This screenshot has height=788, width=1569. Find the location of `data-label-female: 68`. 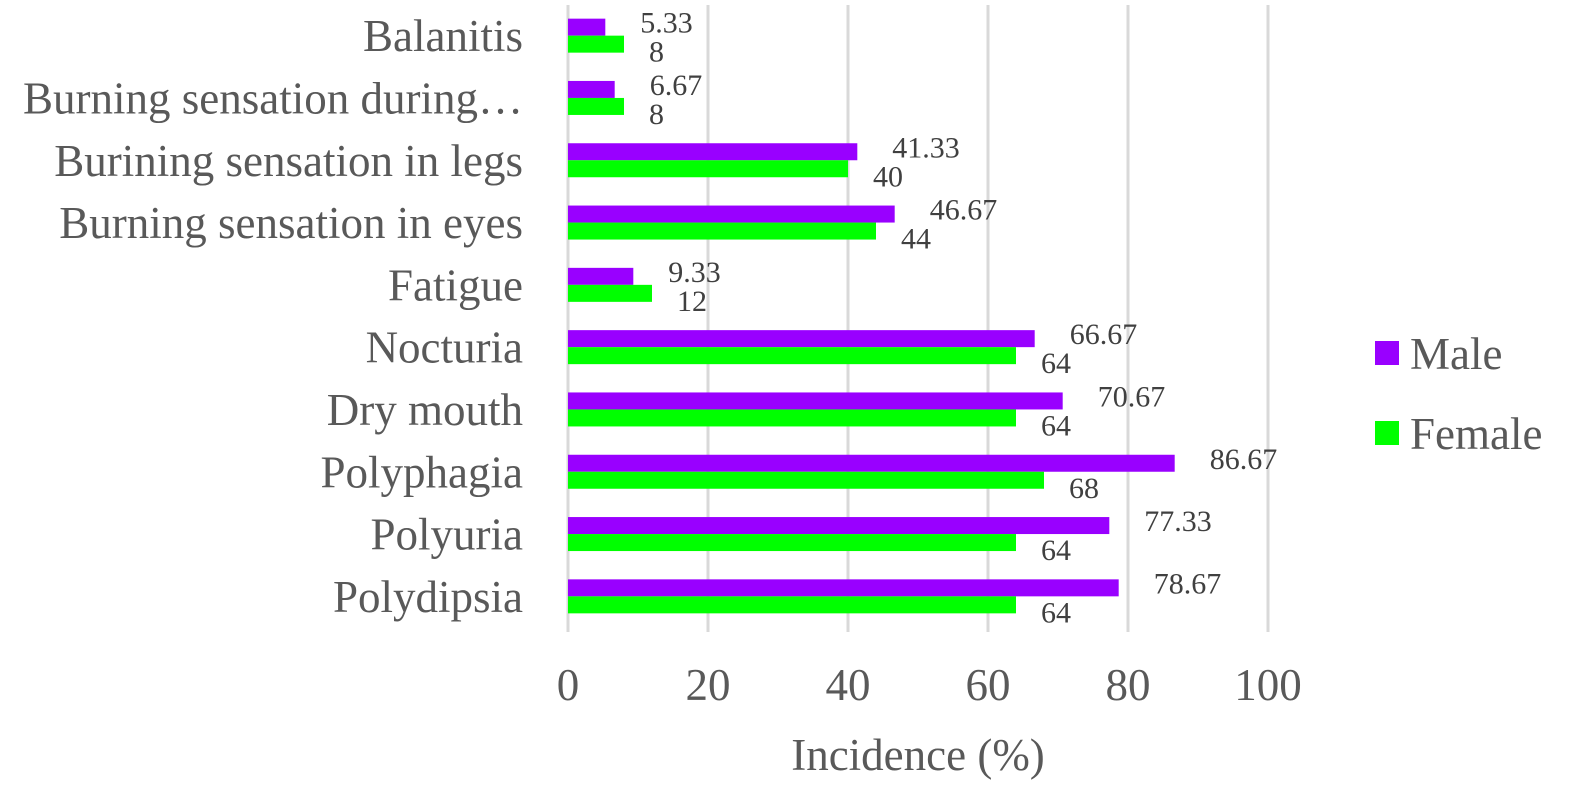

data-label-female: 68 is located at coordinates (1084, 488).